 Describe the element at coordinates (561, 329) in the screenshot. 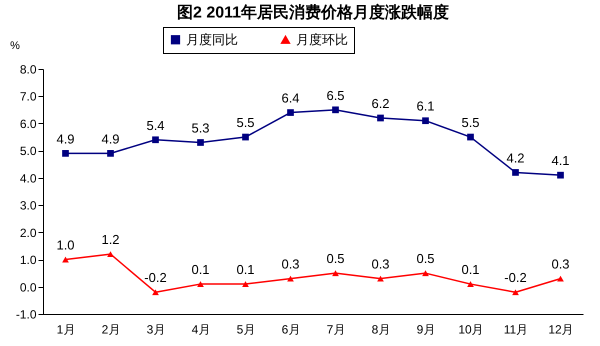

I see `x-tick-label: 12月` at that location.